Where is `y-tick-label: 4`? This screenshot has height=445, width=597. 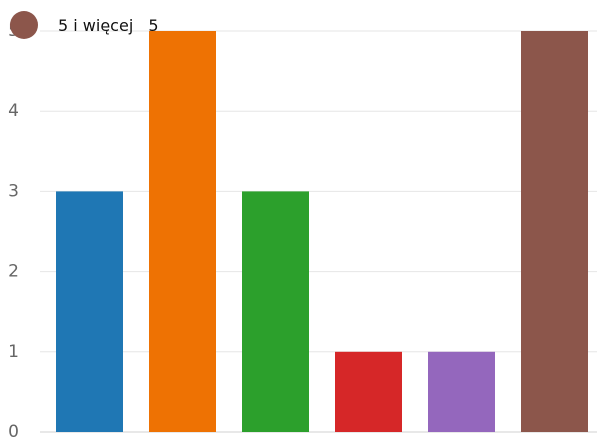 y-tick-label: 4 is located at coordinates (13, 111).